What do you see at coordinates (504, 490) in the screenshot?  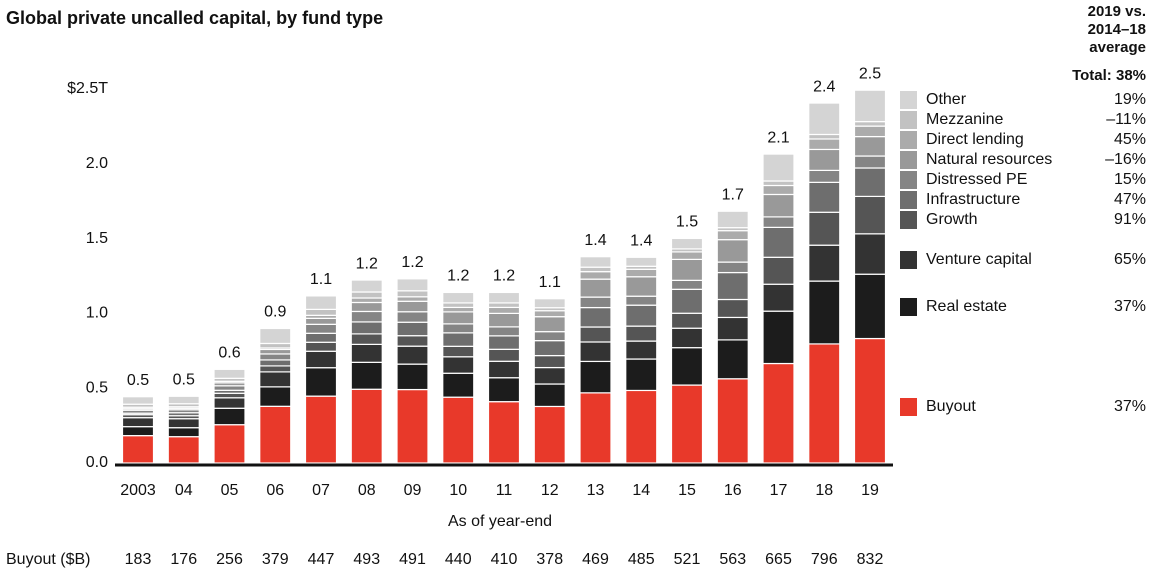 I see `x-tick-label: 11` at bounding box center [504, 490].